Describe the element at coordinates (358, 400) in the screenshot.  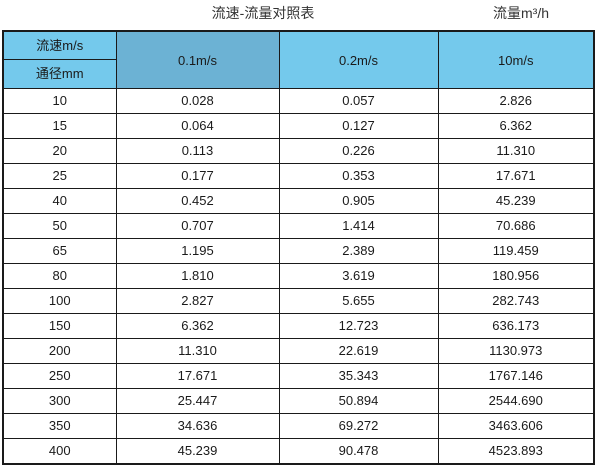
I see `table-cell: 50.894` at that location.